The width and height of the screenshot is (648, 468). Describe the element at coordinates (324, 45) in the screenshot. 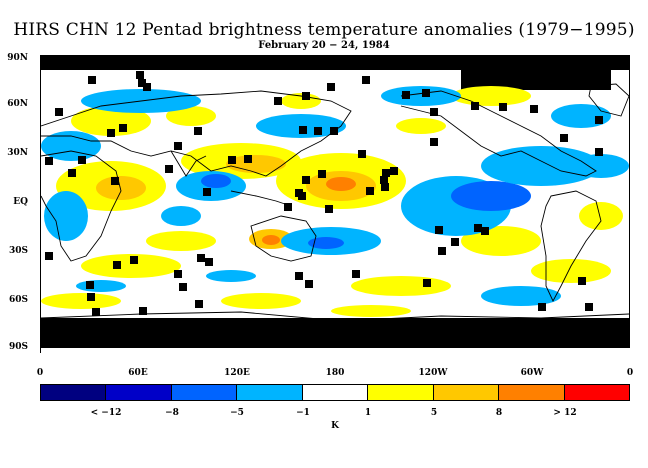

I see `chart-subtitle: February 20 − 24, 1984` at that location.